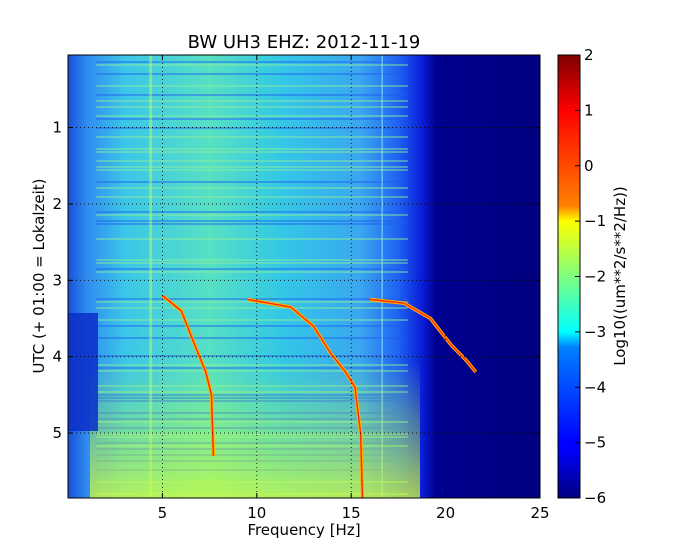  I want to click on colorbar-tick-label: 2, so click(589, 55).